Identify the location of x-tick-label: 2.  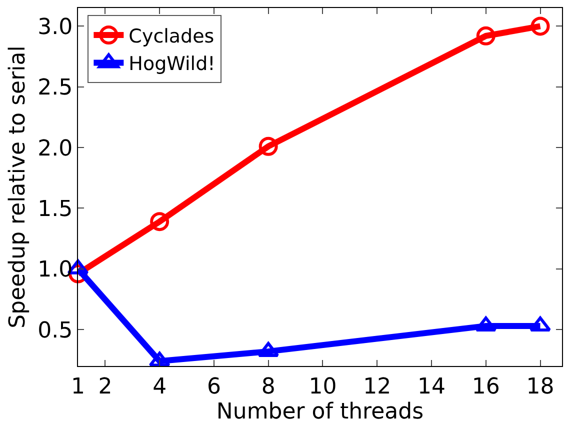
(105, 387).